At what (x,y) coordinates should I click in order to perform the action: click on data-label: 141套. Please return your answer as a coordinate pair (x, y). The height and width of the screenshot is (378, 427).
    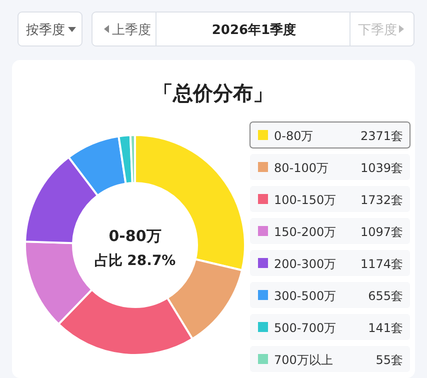
    Looking at the image, I should click on (385, 328).